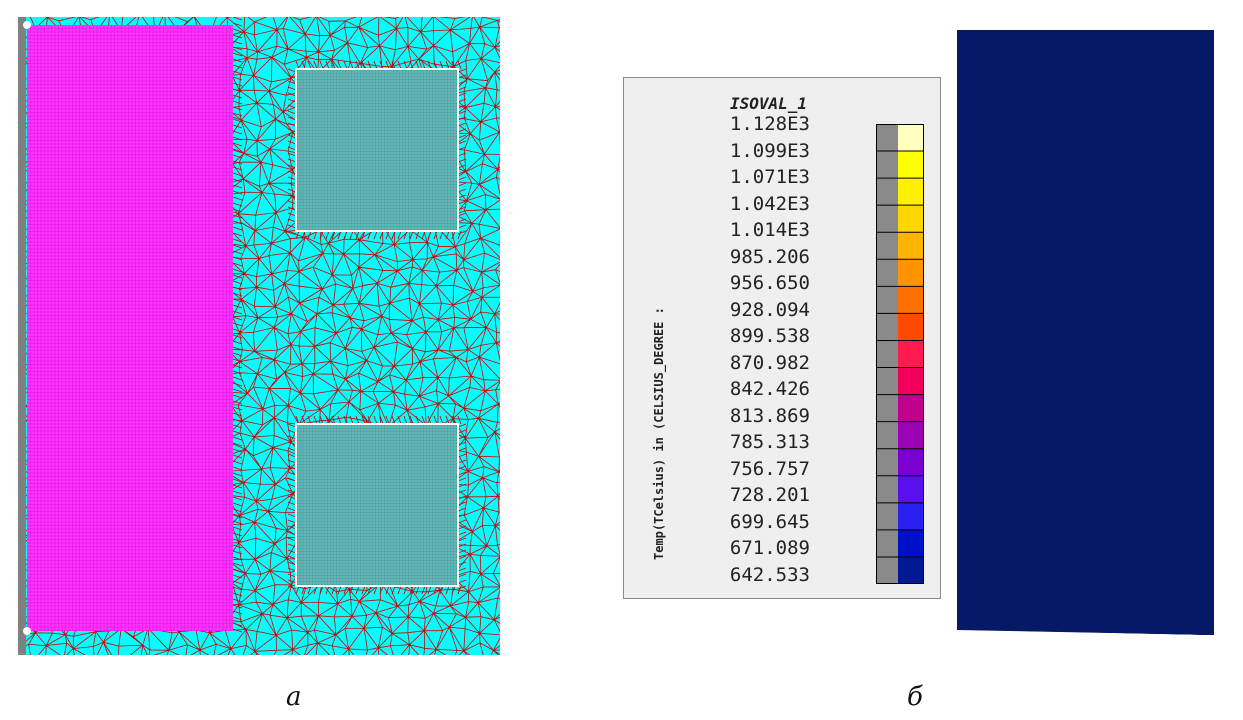 This screenshot has height=720, width=1243. Describe the element at coordinates (769, 150) in the screenshot. I see `legend-value: 1.099E3` at that location.